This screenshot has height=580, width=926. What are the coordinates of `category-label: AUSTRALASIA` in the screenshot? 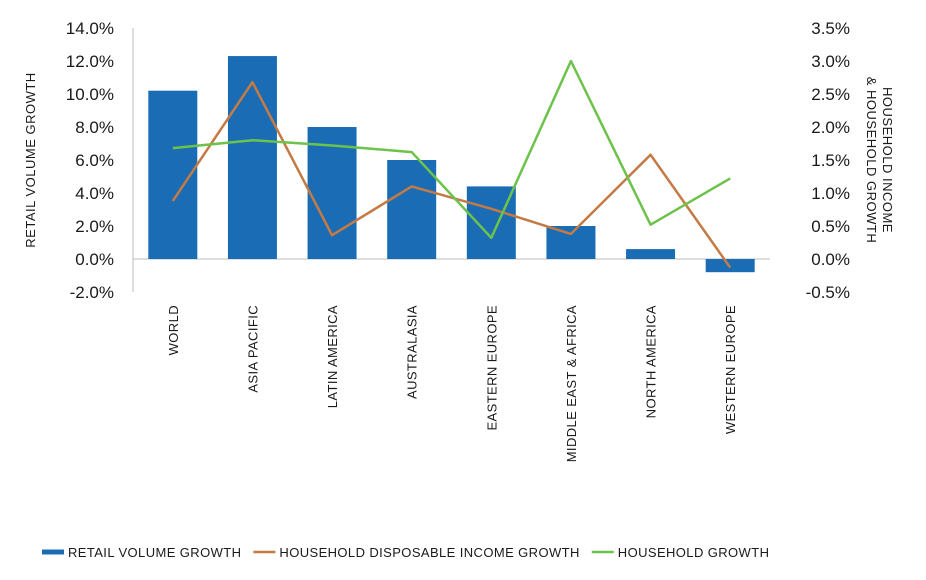 It's located at (412, 352).